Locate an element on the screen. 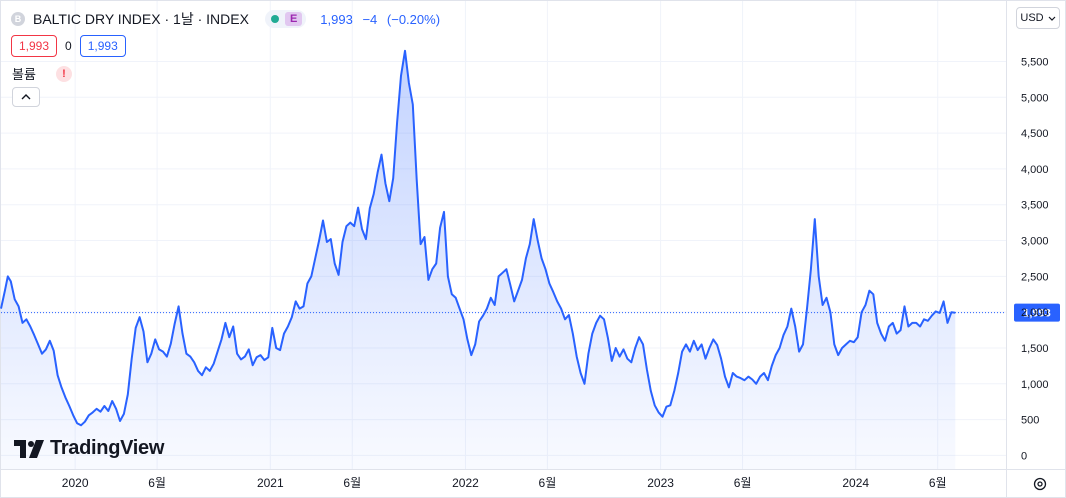 This screenshot has width=1066, height=498. tradingview-logo-icon is located at coordinates (29, 448).